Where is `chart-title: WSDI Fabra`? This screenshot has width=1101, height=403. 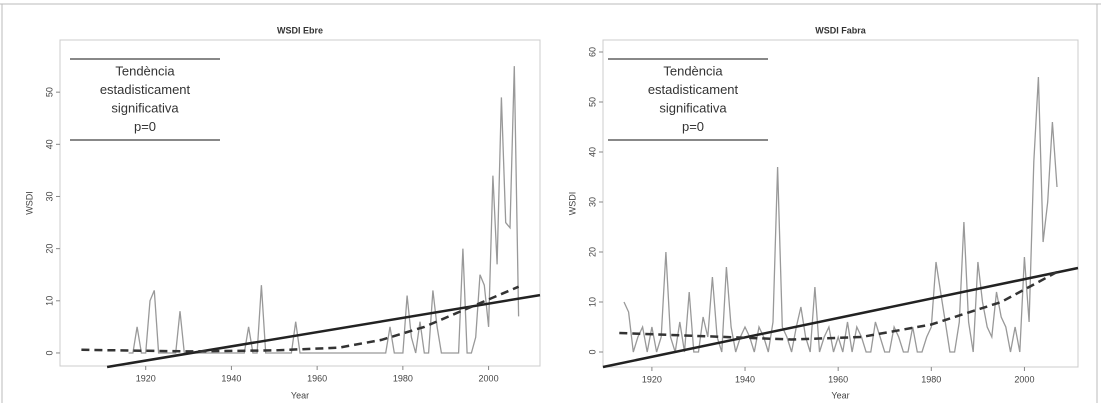 chart-title: WSDI Fabra is located at coordinates (841, 30).